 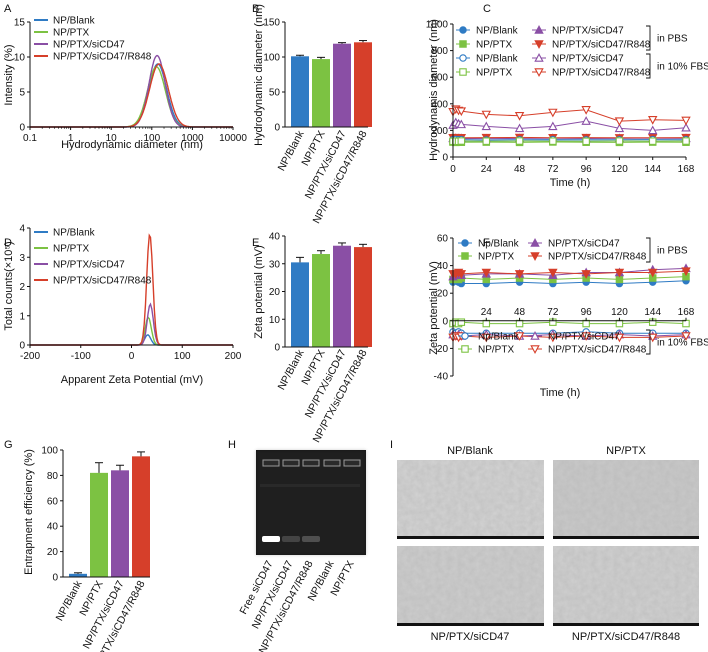 I want to click on panel-e-ylabel: Zeta potential (mV), so click(x=259, y=292).